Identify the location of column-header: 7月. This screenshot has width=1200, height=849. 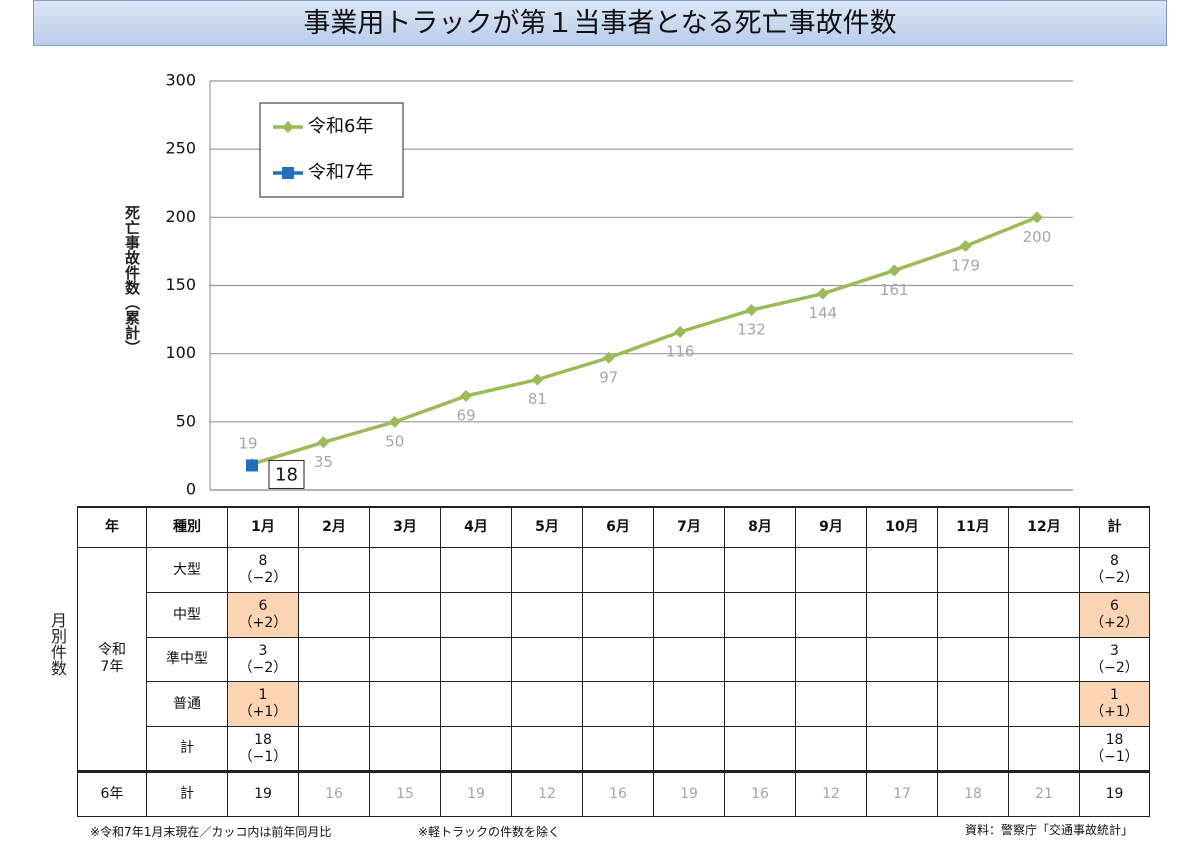
(689, 527).